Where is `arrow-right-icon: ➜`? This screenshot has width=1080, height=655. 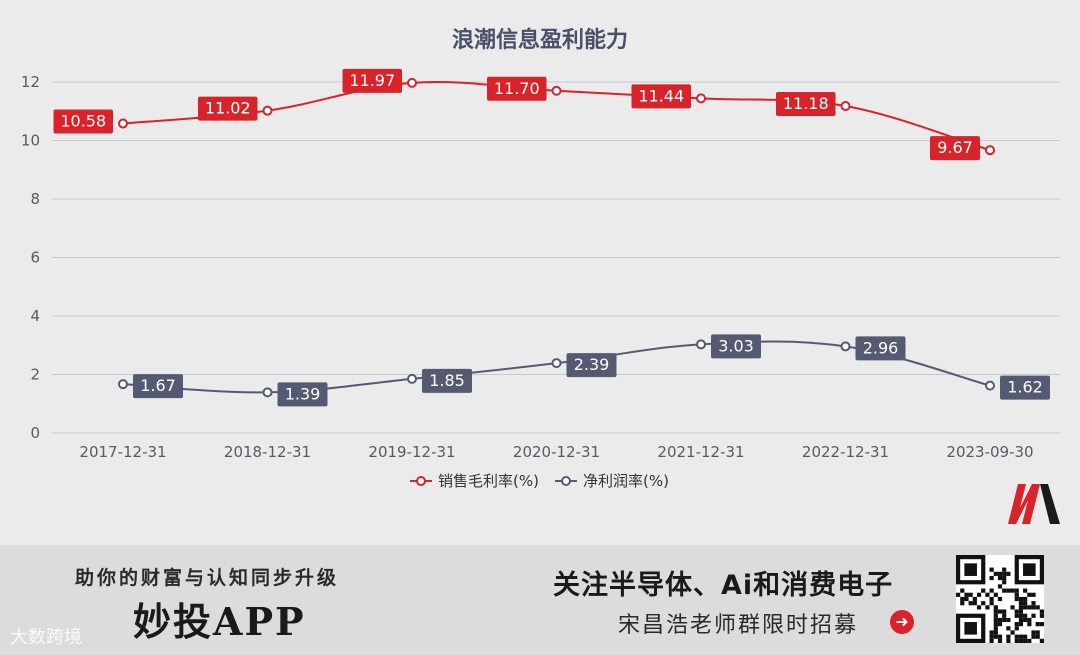 arrow-right-icon: ➜ is located at coordinates (902, 622).